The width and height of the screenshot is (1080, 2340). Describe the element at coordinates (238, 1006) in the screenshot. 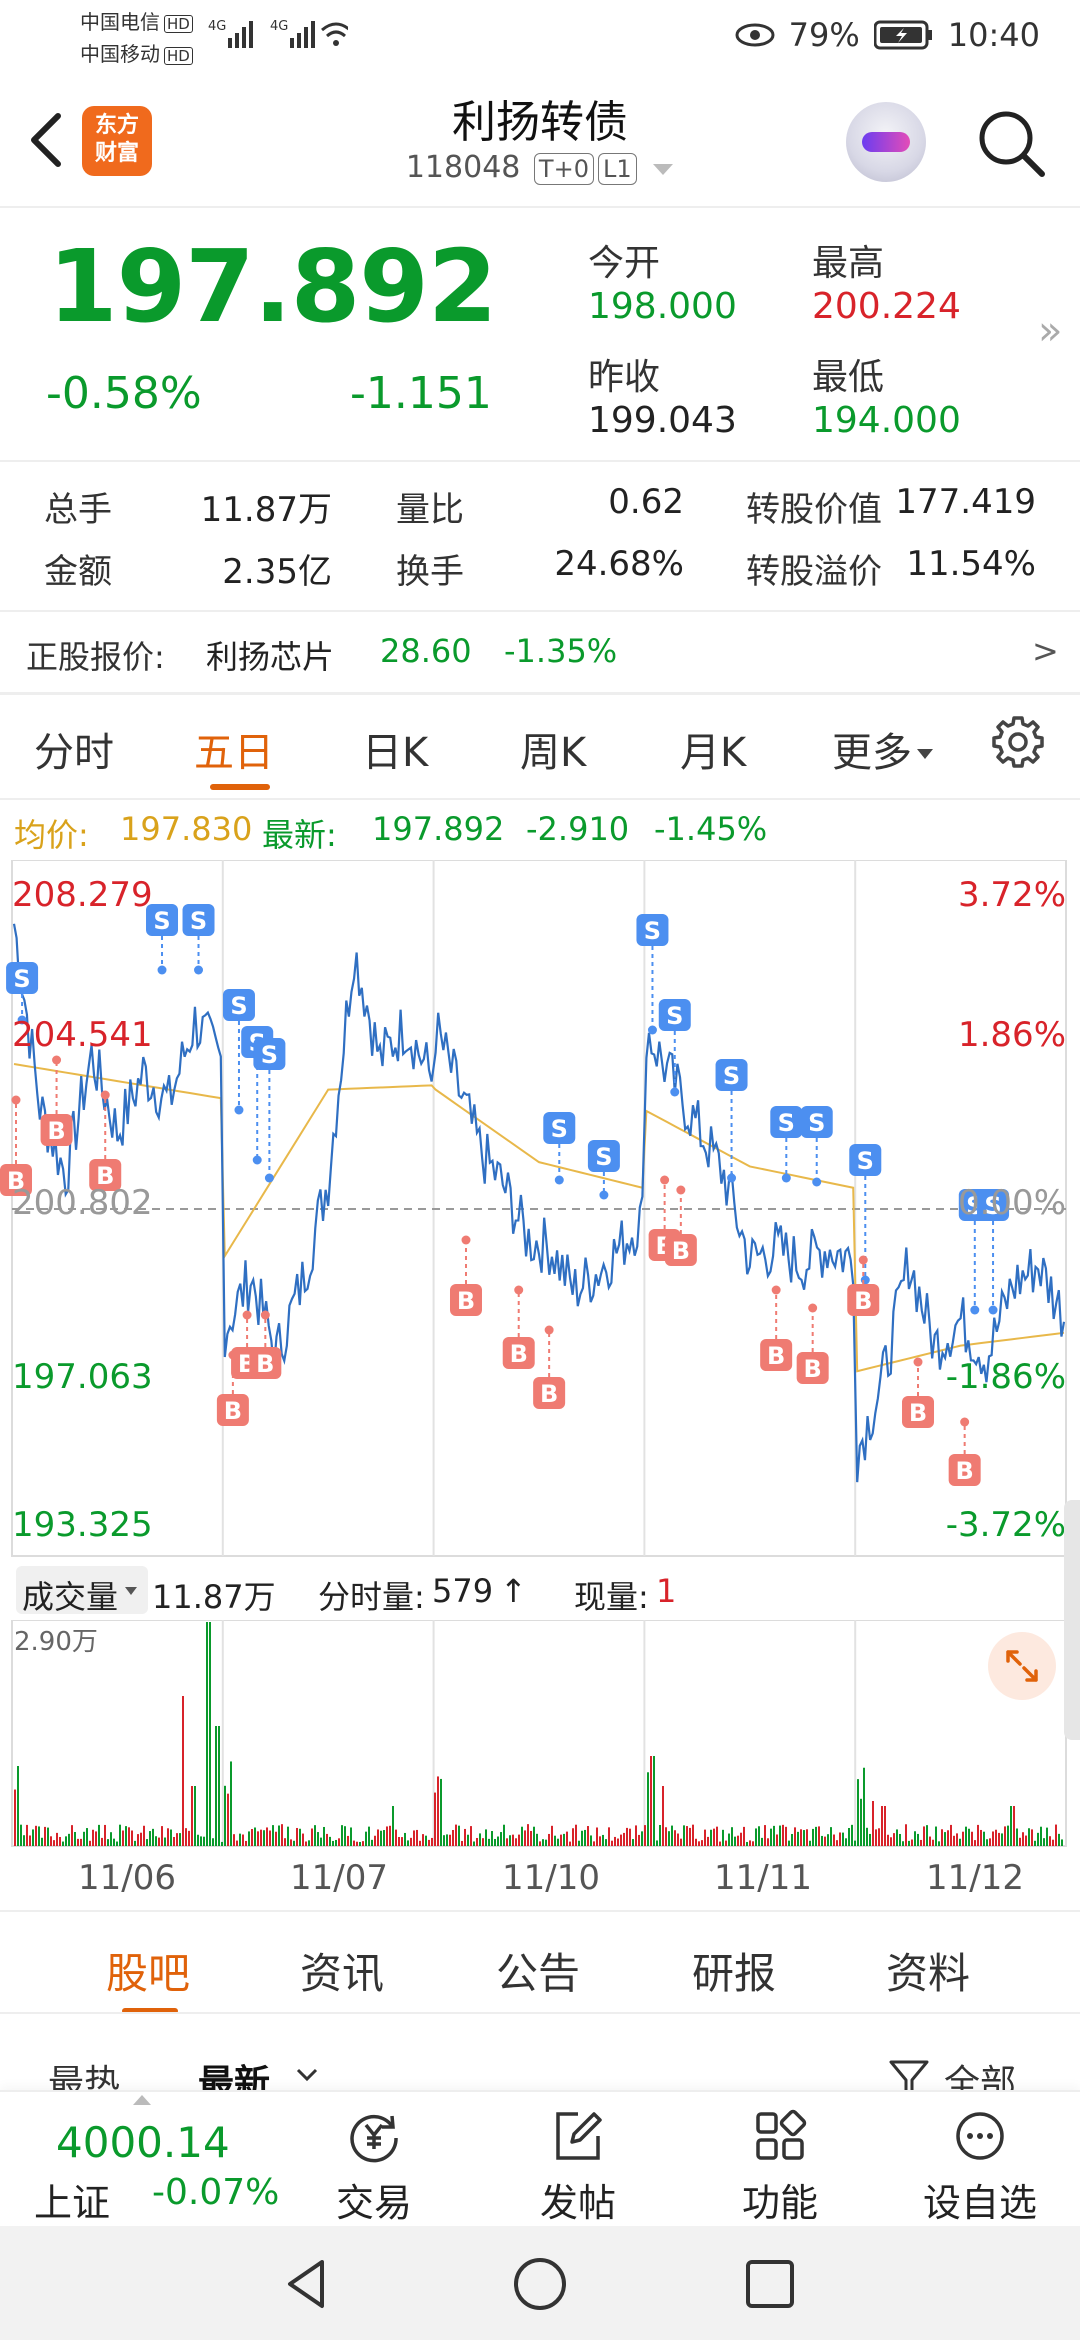

I see `marker-letter: S` at that location.